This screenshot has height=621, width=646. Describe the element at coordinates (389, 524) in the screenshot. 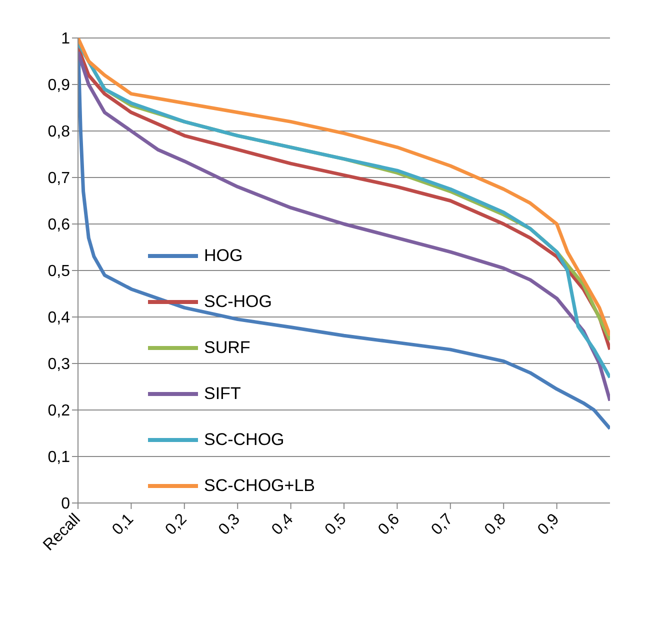

I see `x-tick-label: 0,6` at that location.